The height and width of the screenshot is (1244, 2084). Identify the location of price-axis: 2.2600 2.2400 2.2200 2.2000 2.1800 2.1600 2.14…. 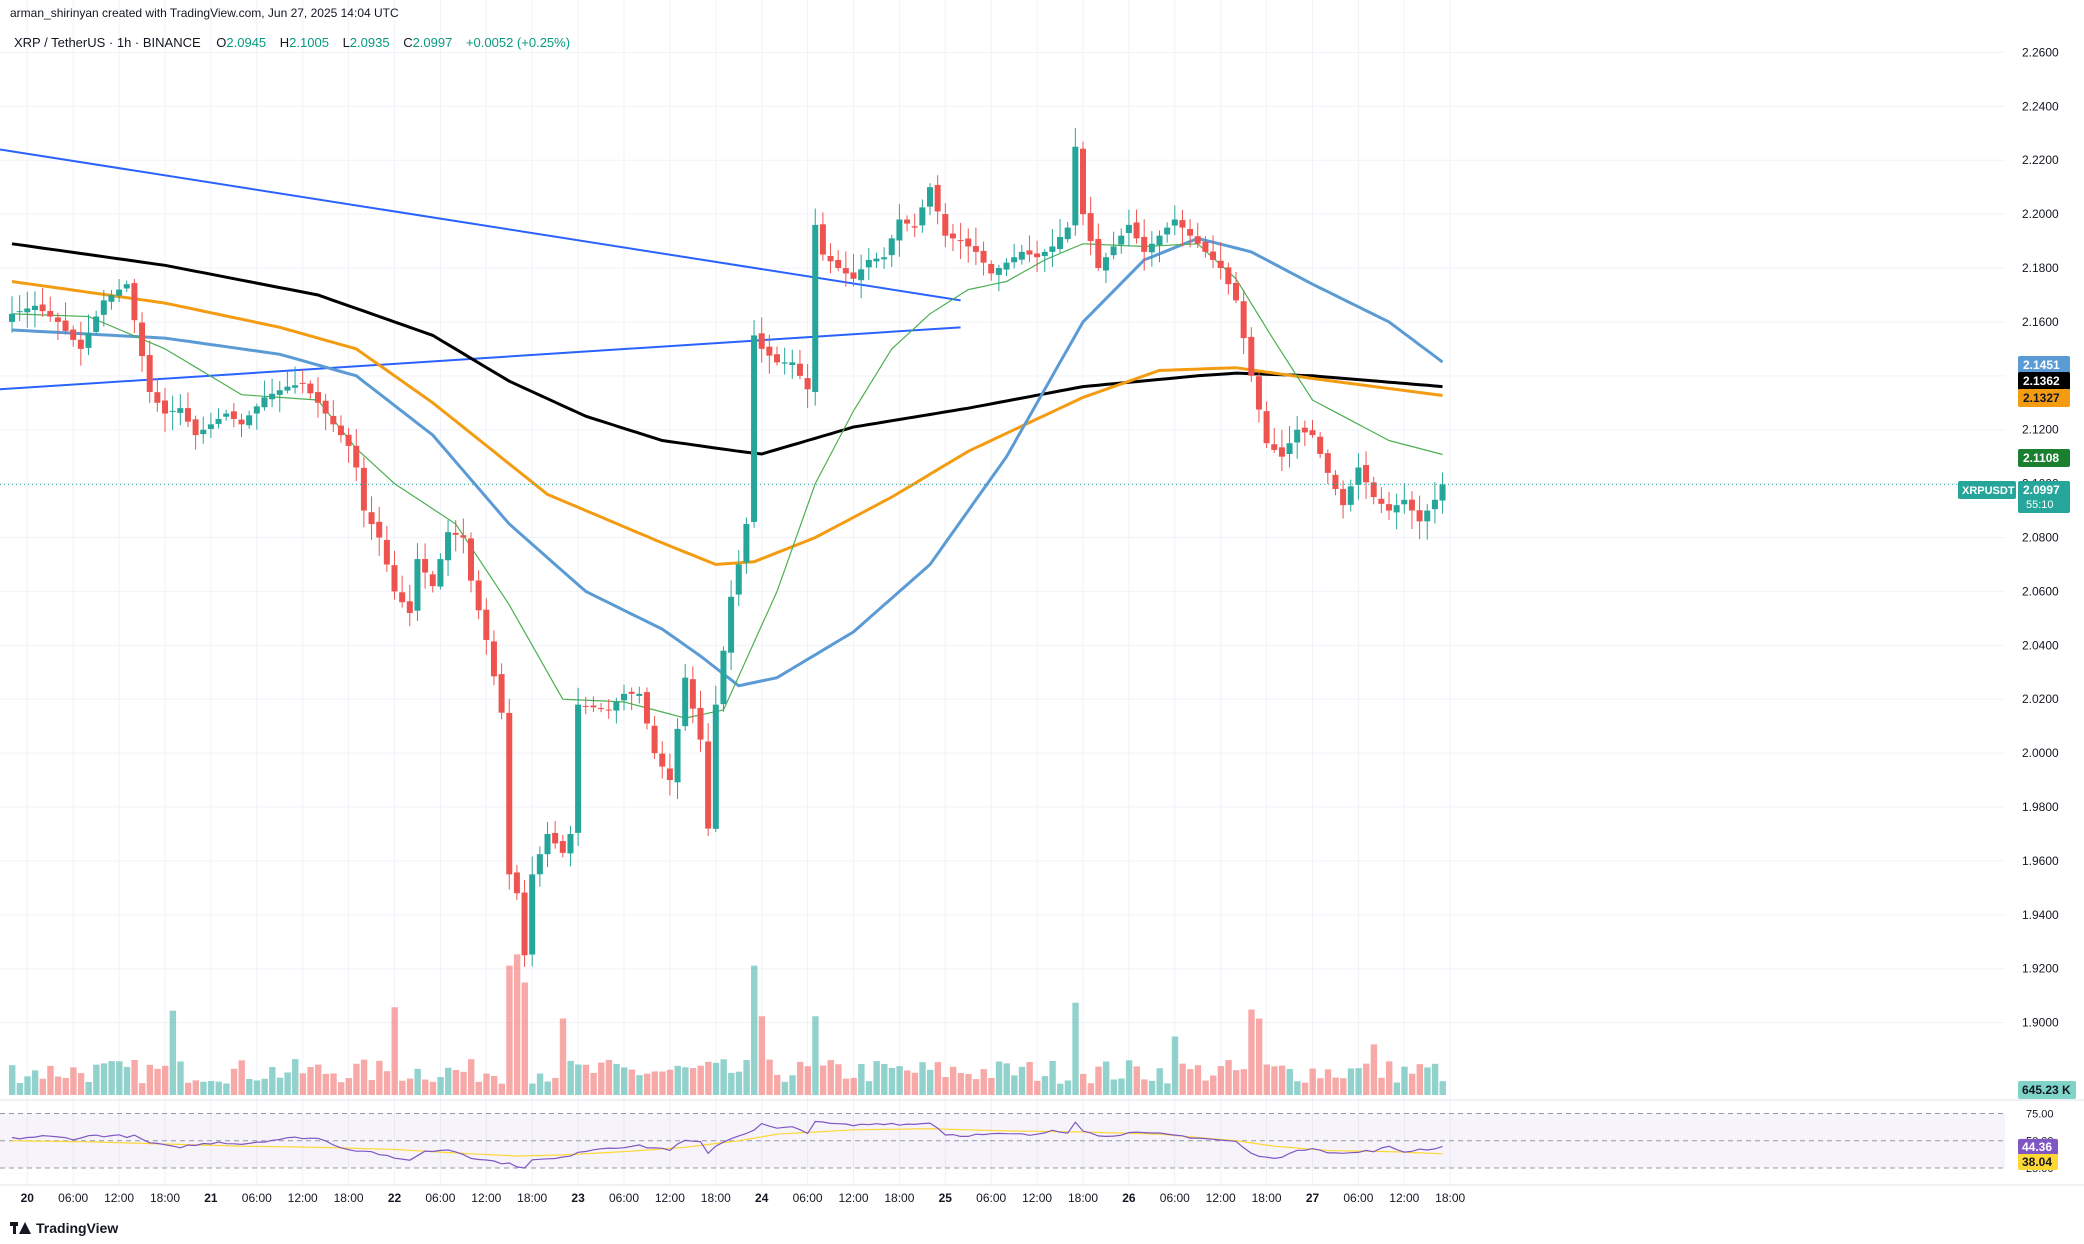
(2040, 537).